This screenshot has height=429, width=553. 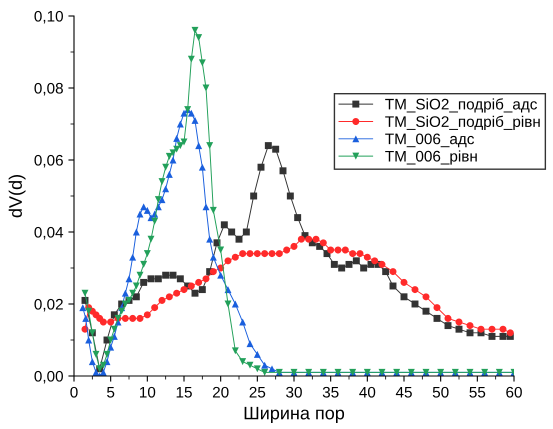 I want to click on y-tick-label: 0,04, so click(x=49, y=233).